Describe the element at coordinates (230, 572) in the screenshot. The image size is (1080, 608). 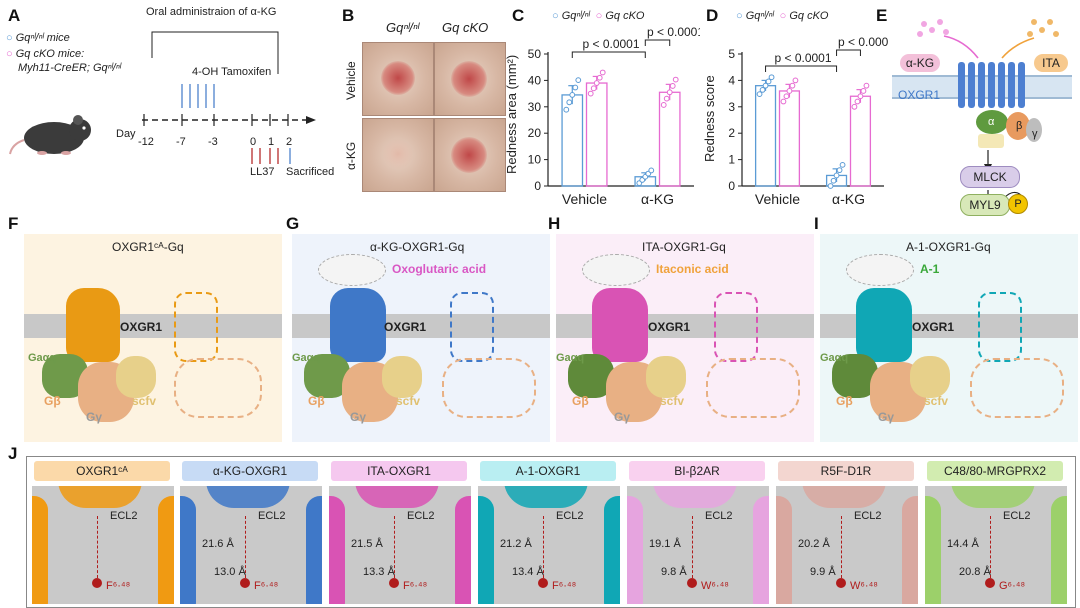
I see `pocket-distance-res-1: 13.0 Å` at that location.